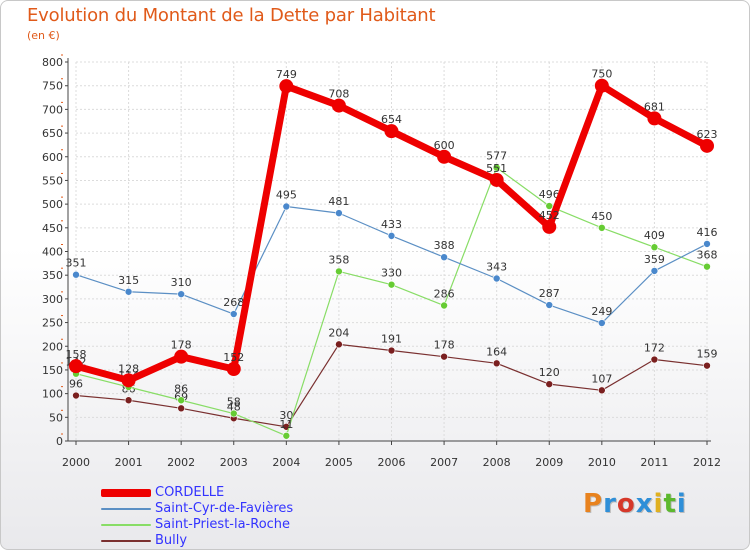  What do you see at coordinates (286, 194) in the screenshot?
I see `data-label: 495` at bounding box center [286, 194].